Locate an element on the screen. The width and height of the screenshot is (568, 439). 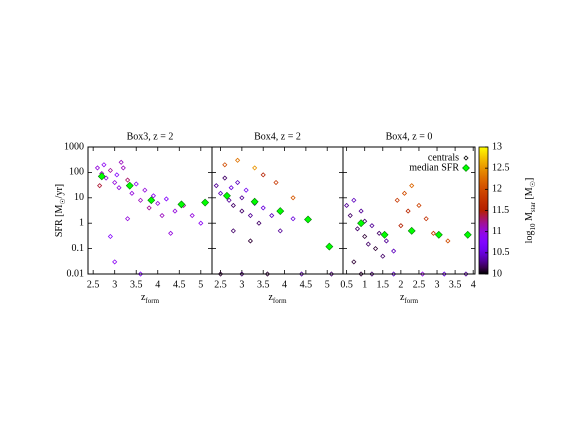
x-tick-label: 3.5 is located at coordinates (455, 284).